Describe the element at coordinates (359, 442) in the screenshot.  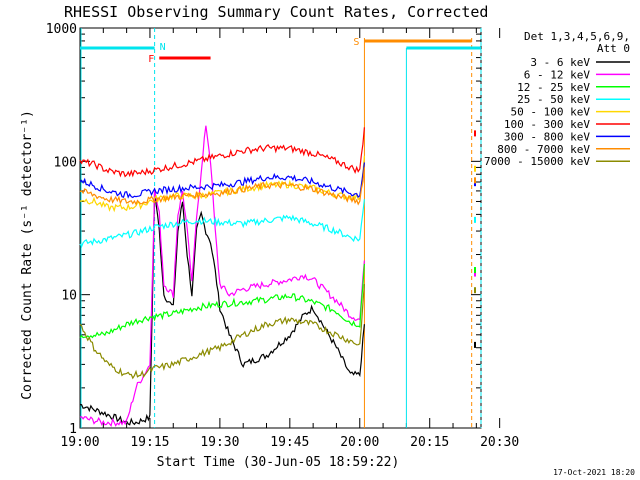
I see `x-tick-label: 20:00` at that location.